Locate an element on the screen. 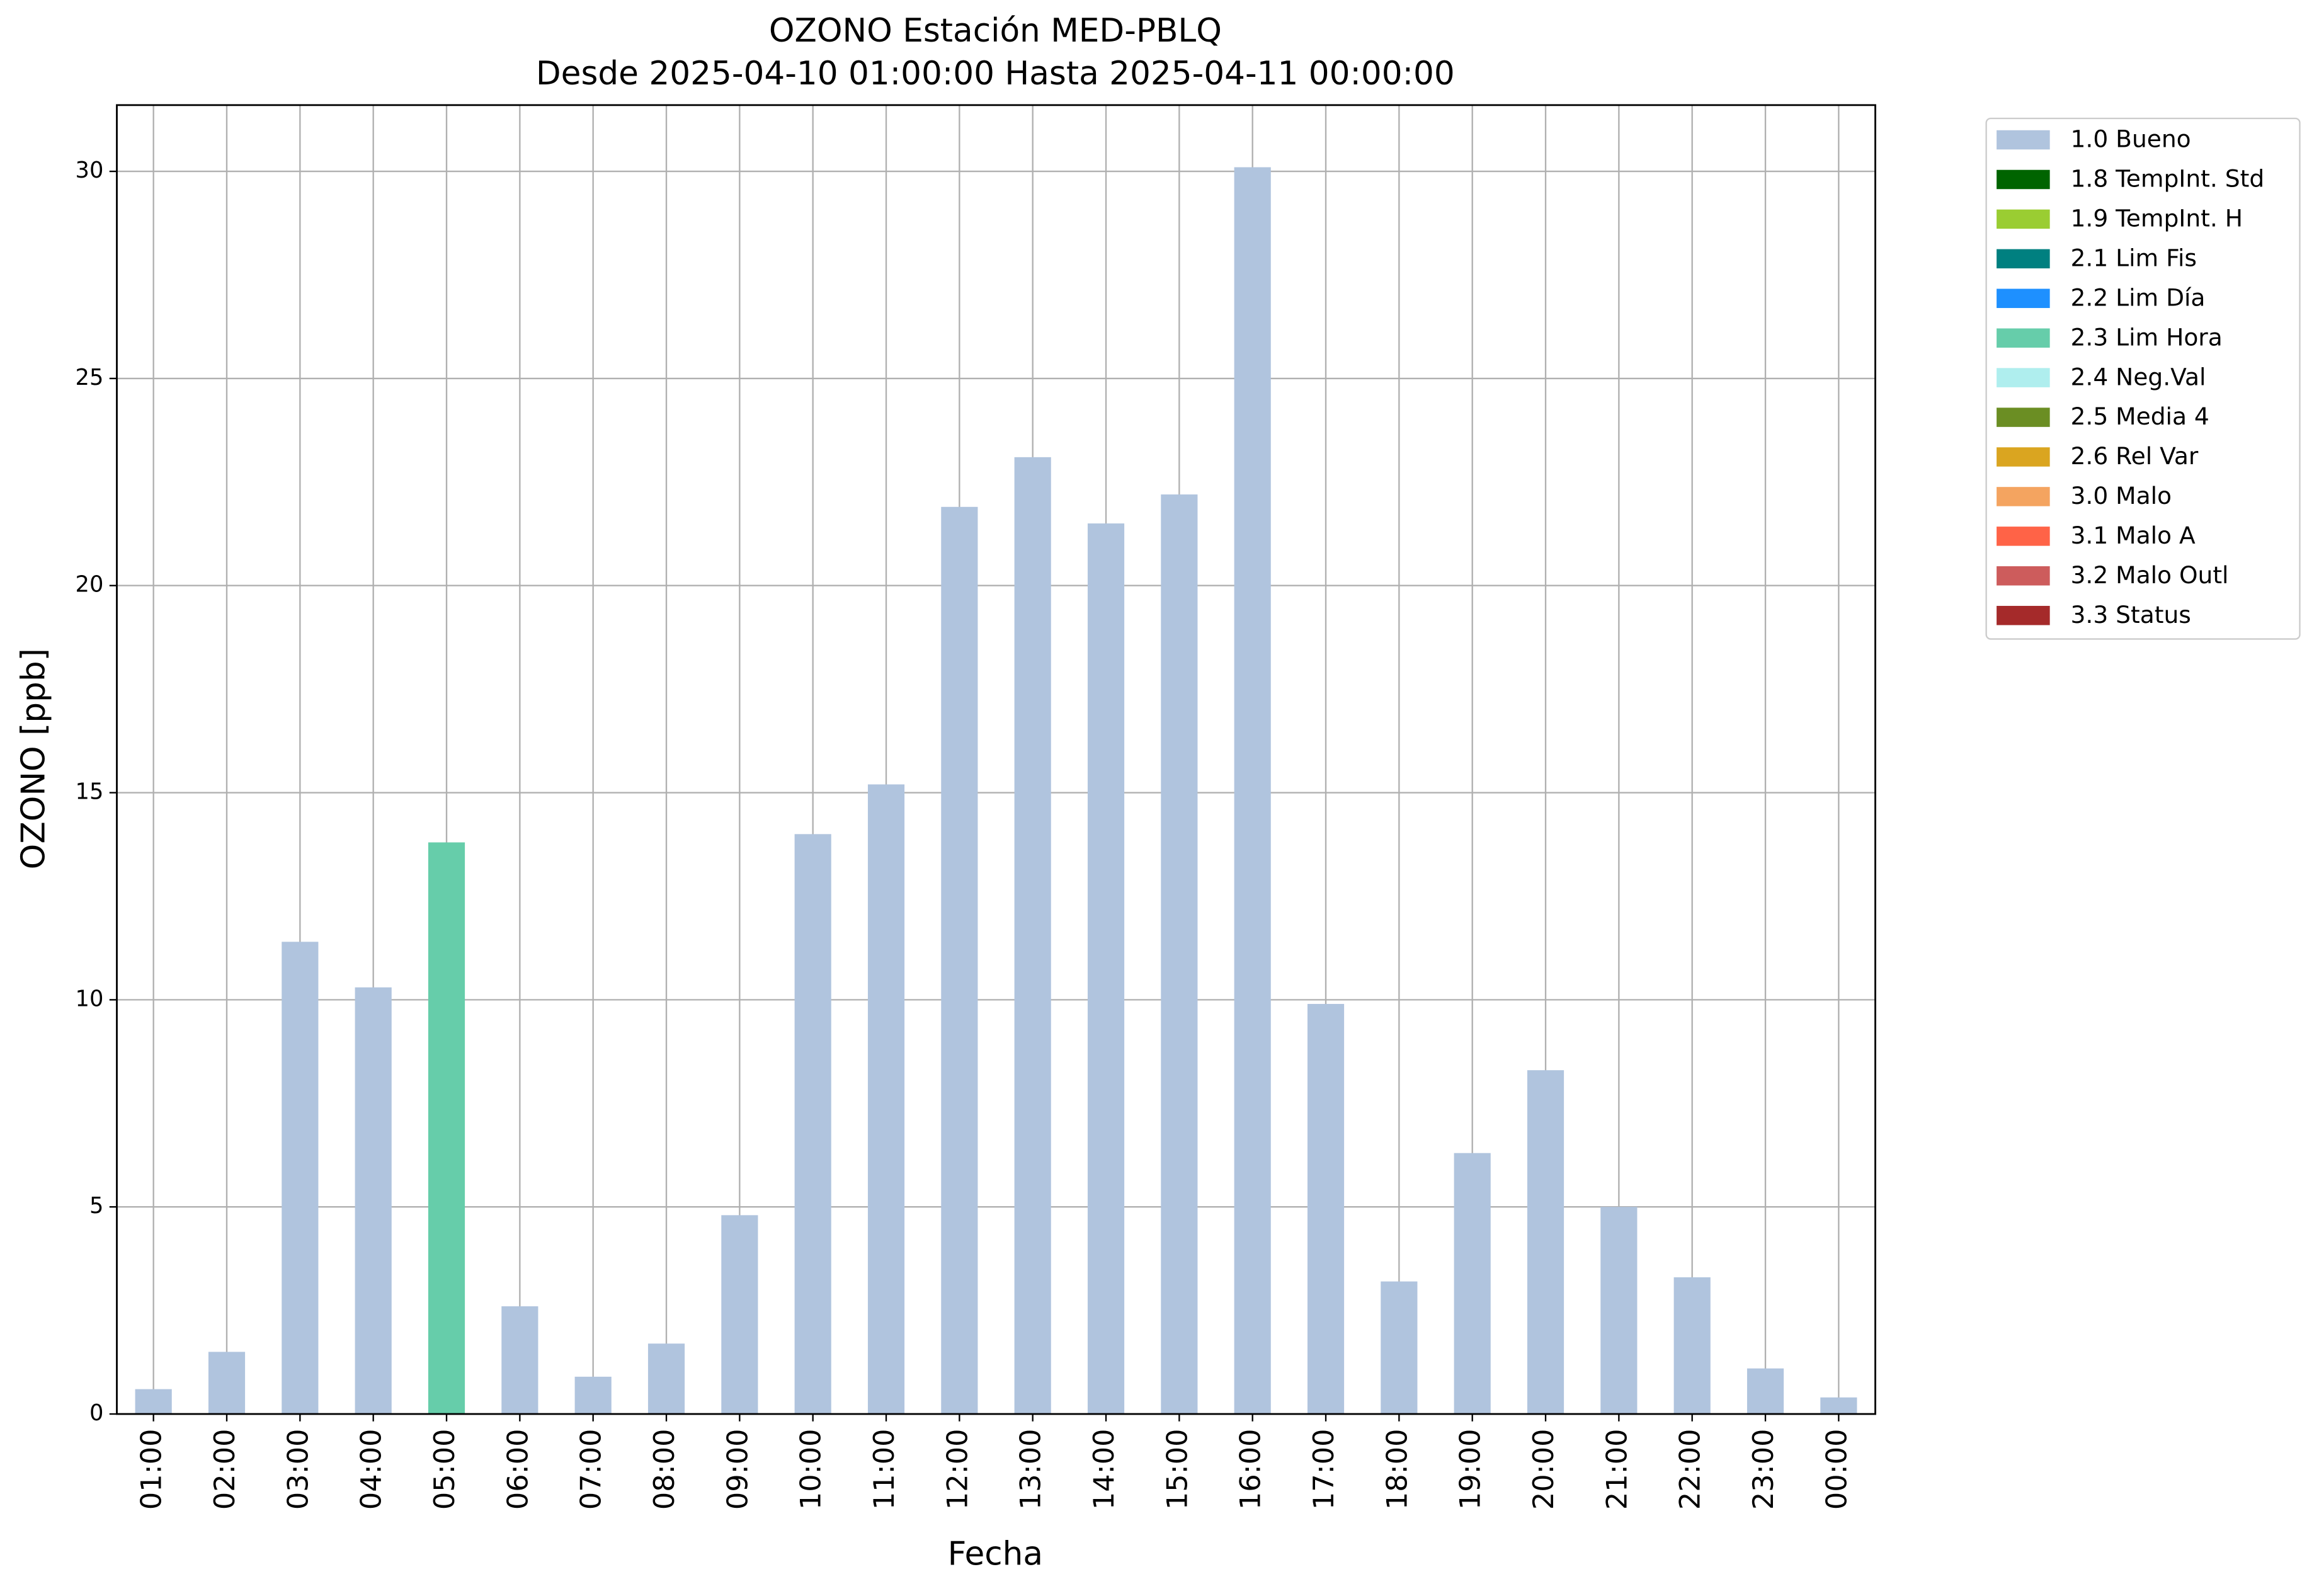  x-tick-label: 11:00 is located at coordinates (884, 1469).